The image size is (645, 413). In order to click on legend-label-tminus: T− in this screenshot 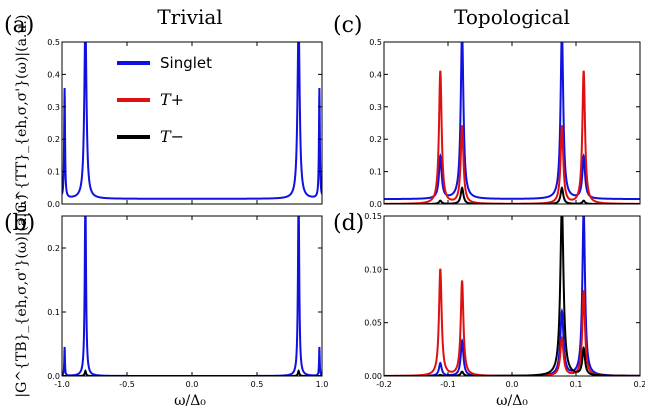, I will do `click(172, 136)`.